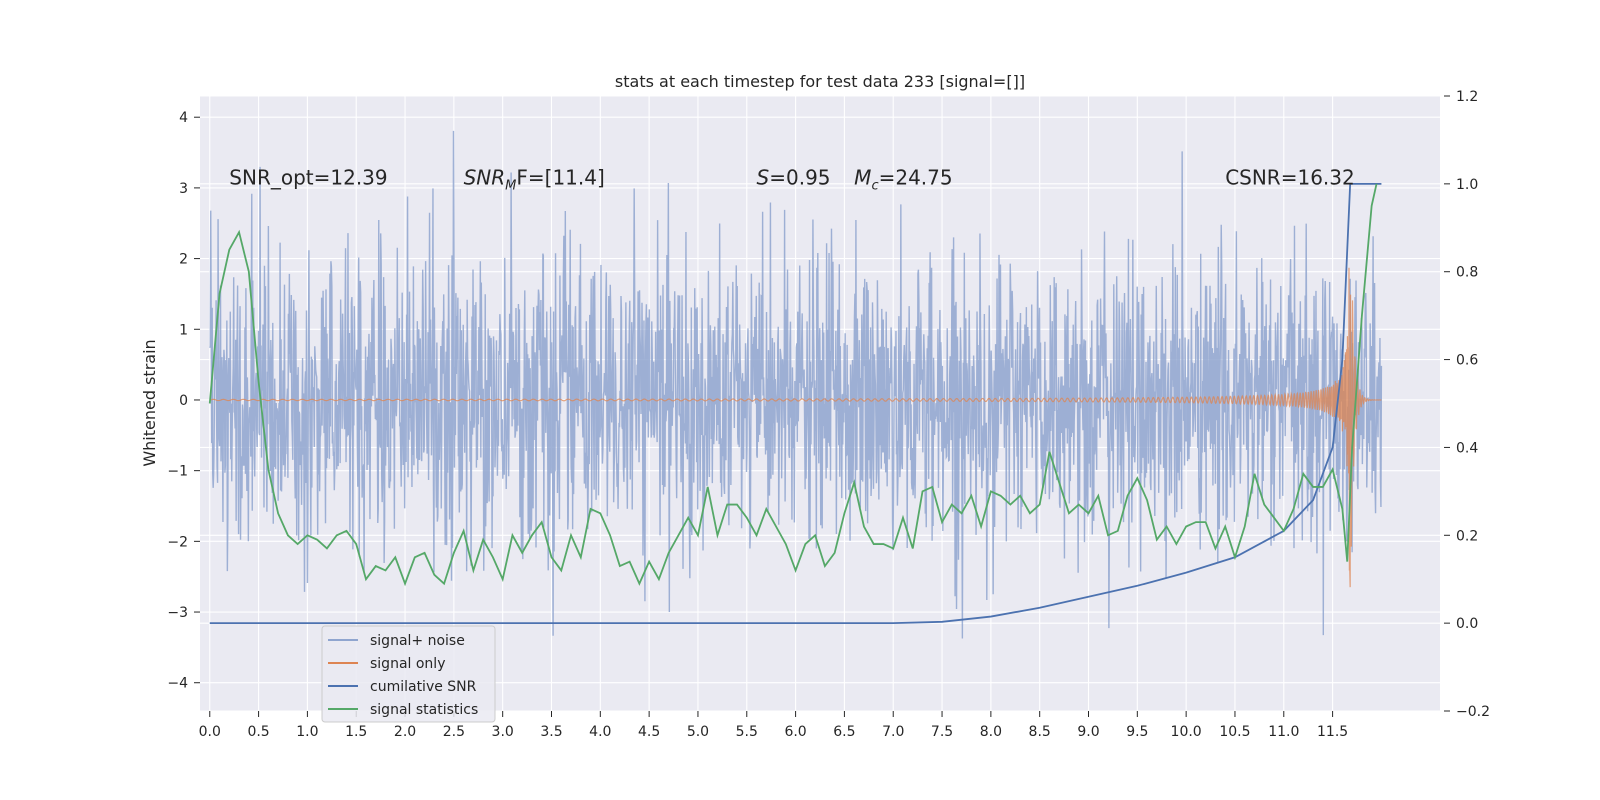 The image size is (1600, 800). What do you see at coordinates (893, 732) in the screenshot?
I see `x-tick-label: 7.0` at bounding box center [893, 732].